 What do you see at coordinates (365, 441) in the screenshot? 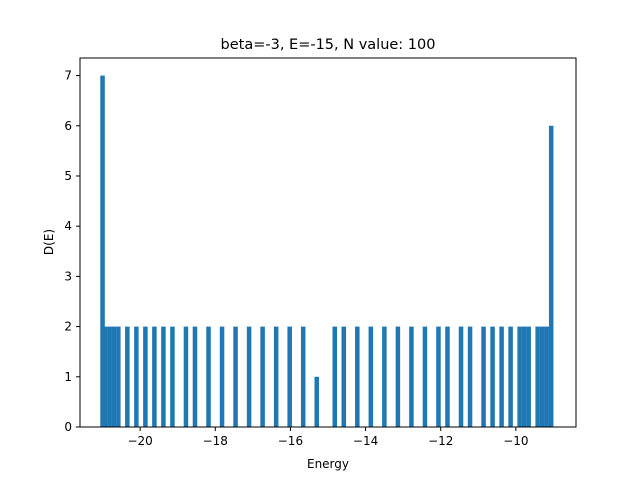
I see `x-tick-label: −14` at bounding box center [365, 441].